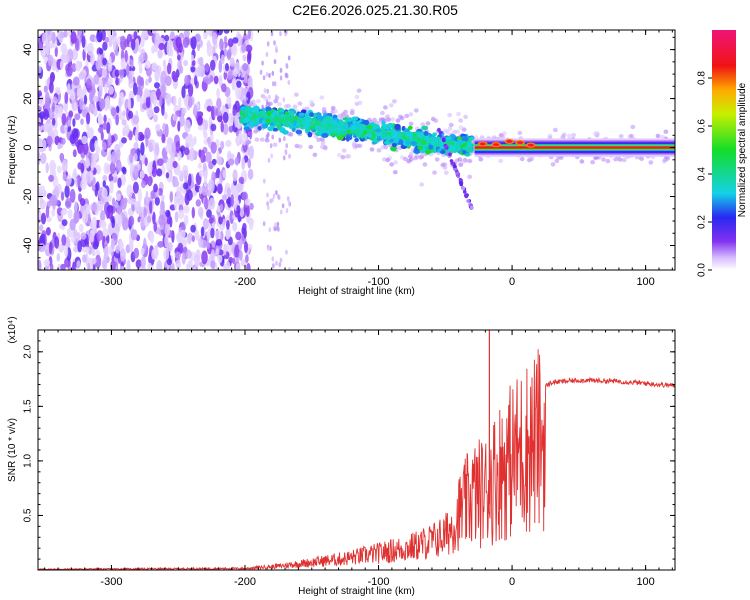 This screenshot has height=600, width=750. What do you see at coordinates (12, 150) in the screenshot?
I see `y-axis-label: Frequency (Hz)` at bounding box center [12, 150].